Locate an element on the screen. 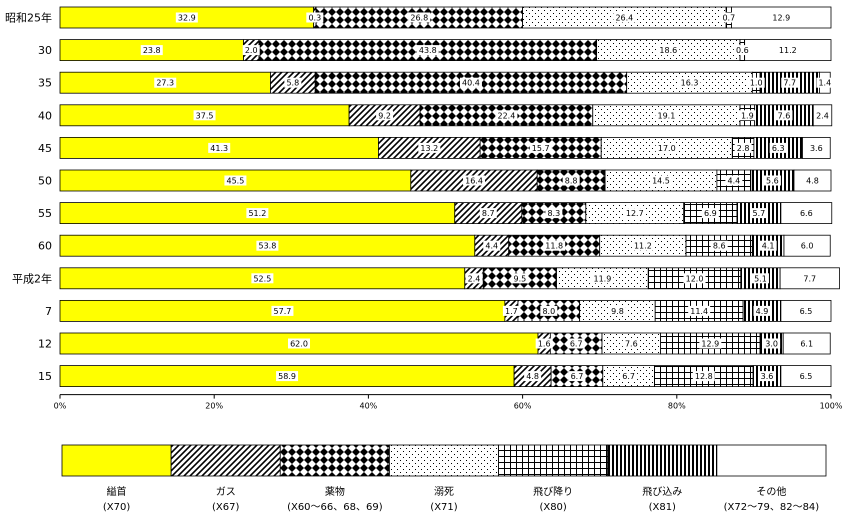 The image size is (847, 513). value-label: 8.6 is located at coordinates (719, 246).